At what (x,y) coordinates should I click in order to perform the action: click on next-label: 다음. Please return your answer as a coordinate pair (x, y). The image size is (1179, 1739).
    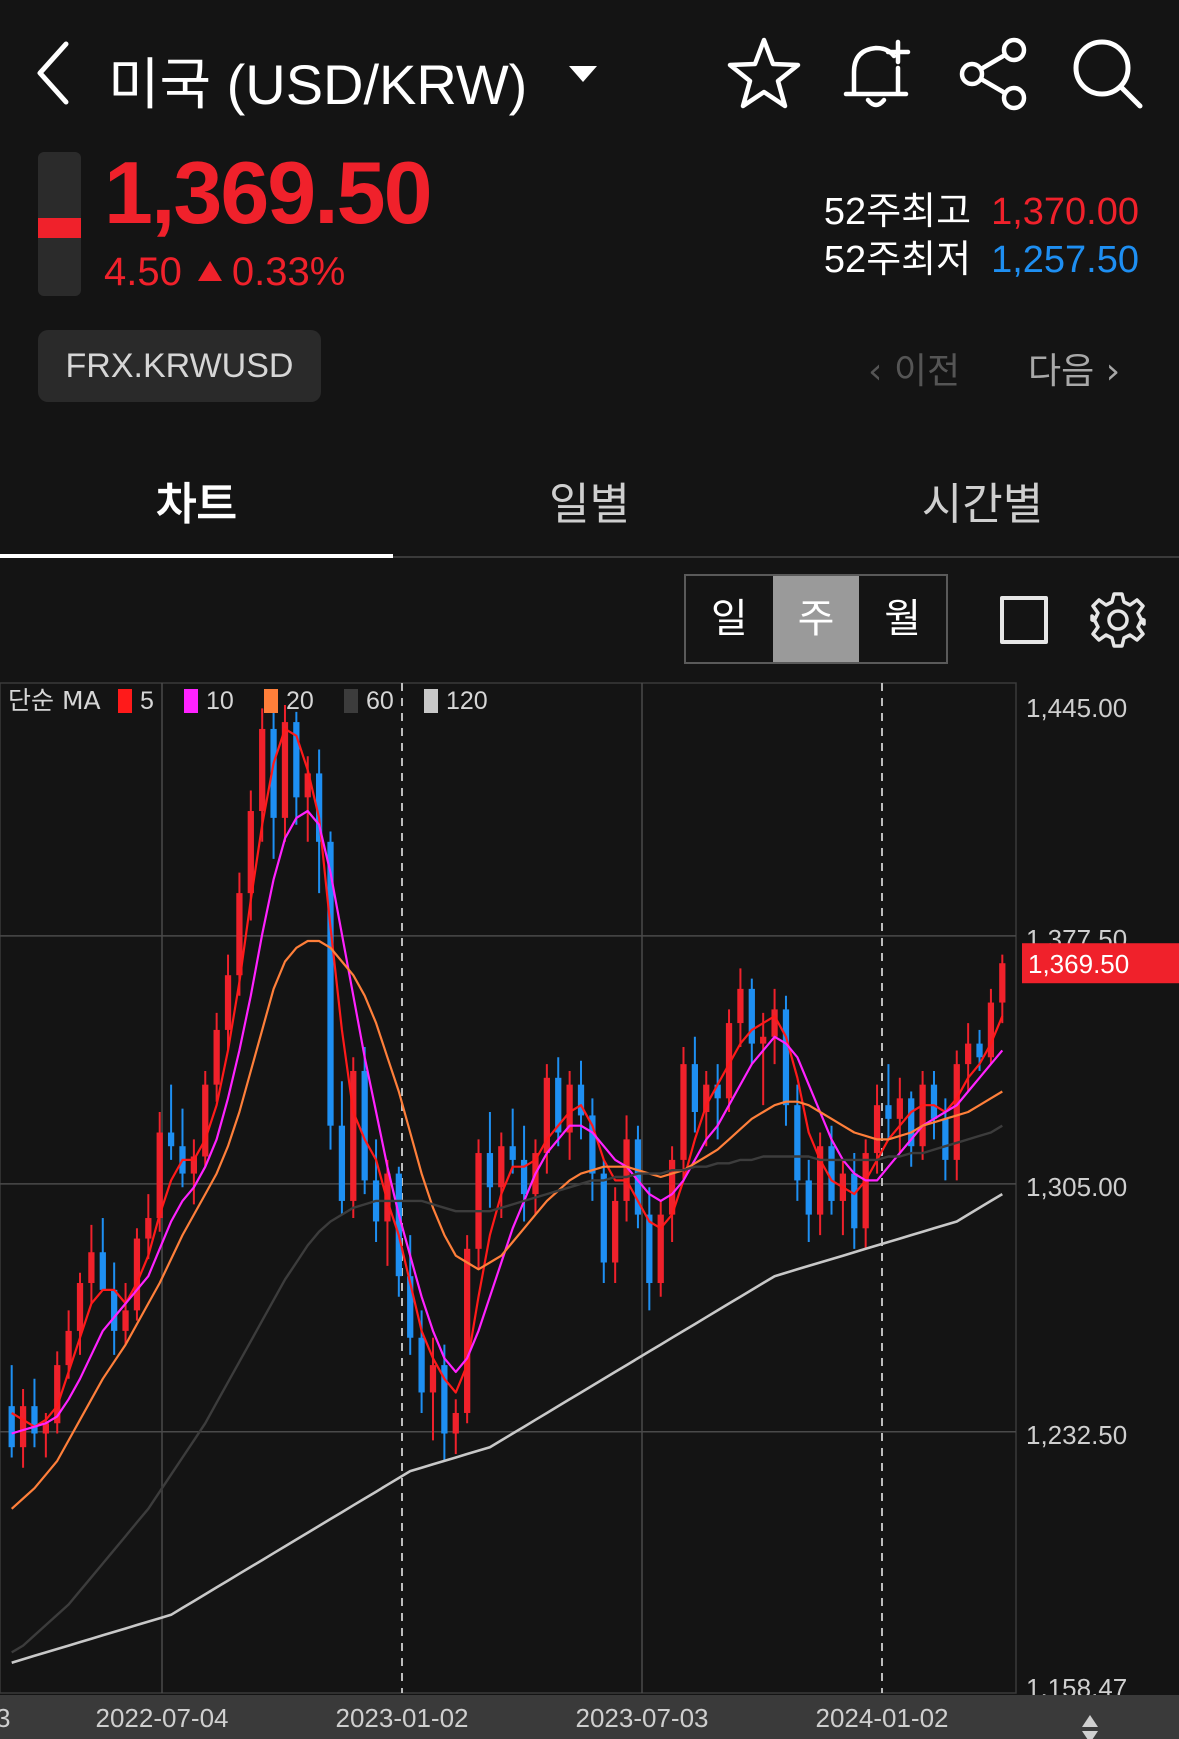
    Looking at the image, I should click on (1061, 371).